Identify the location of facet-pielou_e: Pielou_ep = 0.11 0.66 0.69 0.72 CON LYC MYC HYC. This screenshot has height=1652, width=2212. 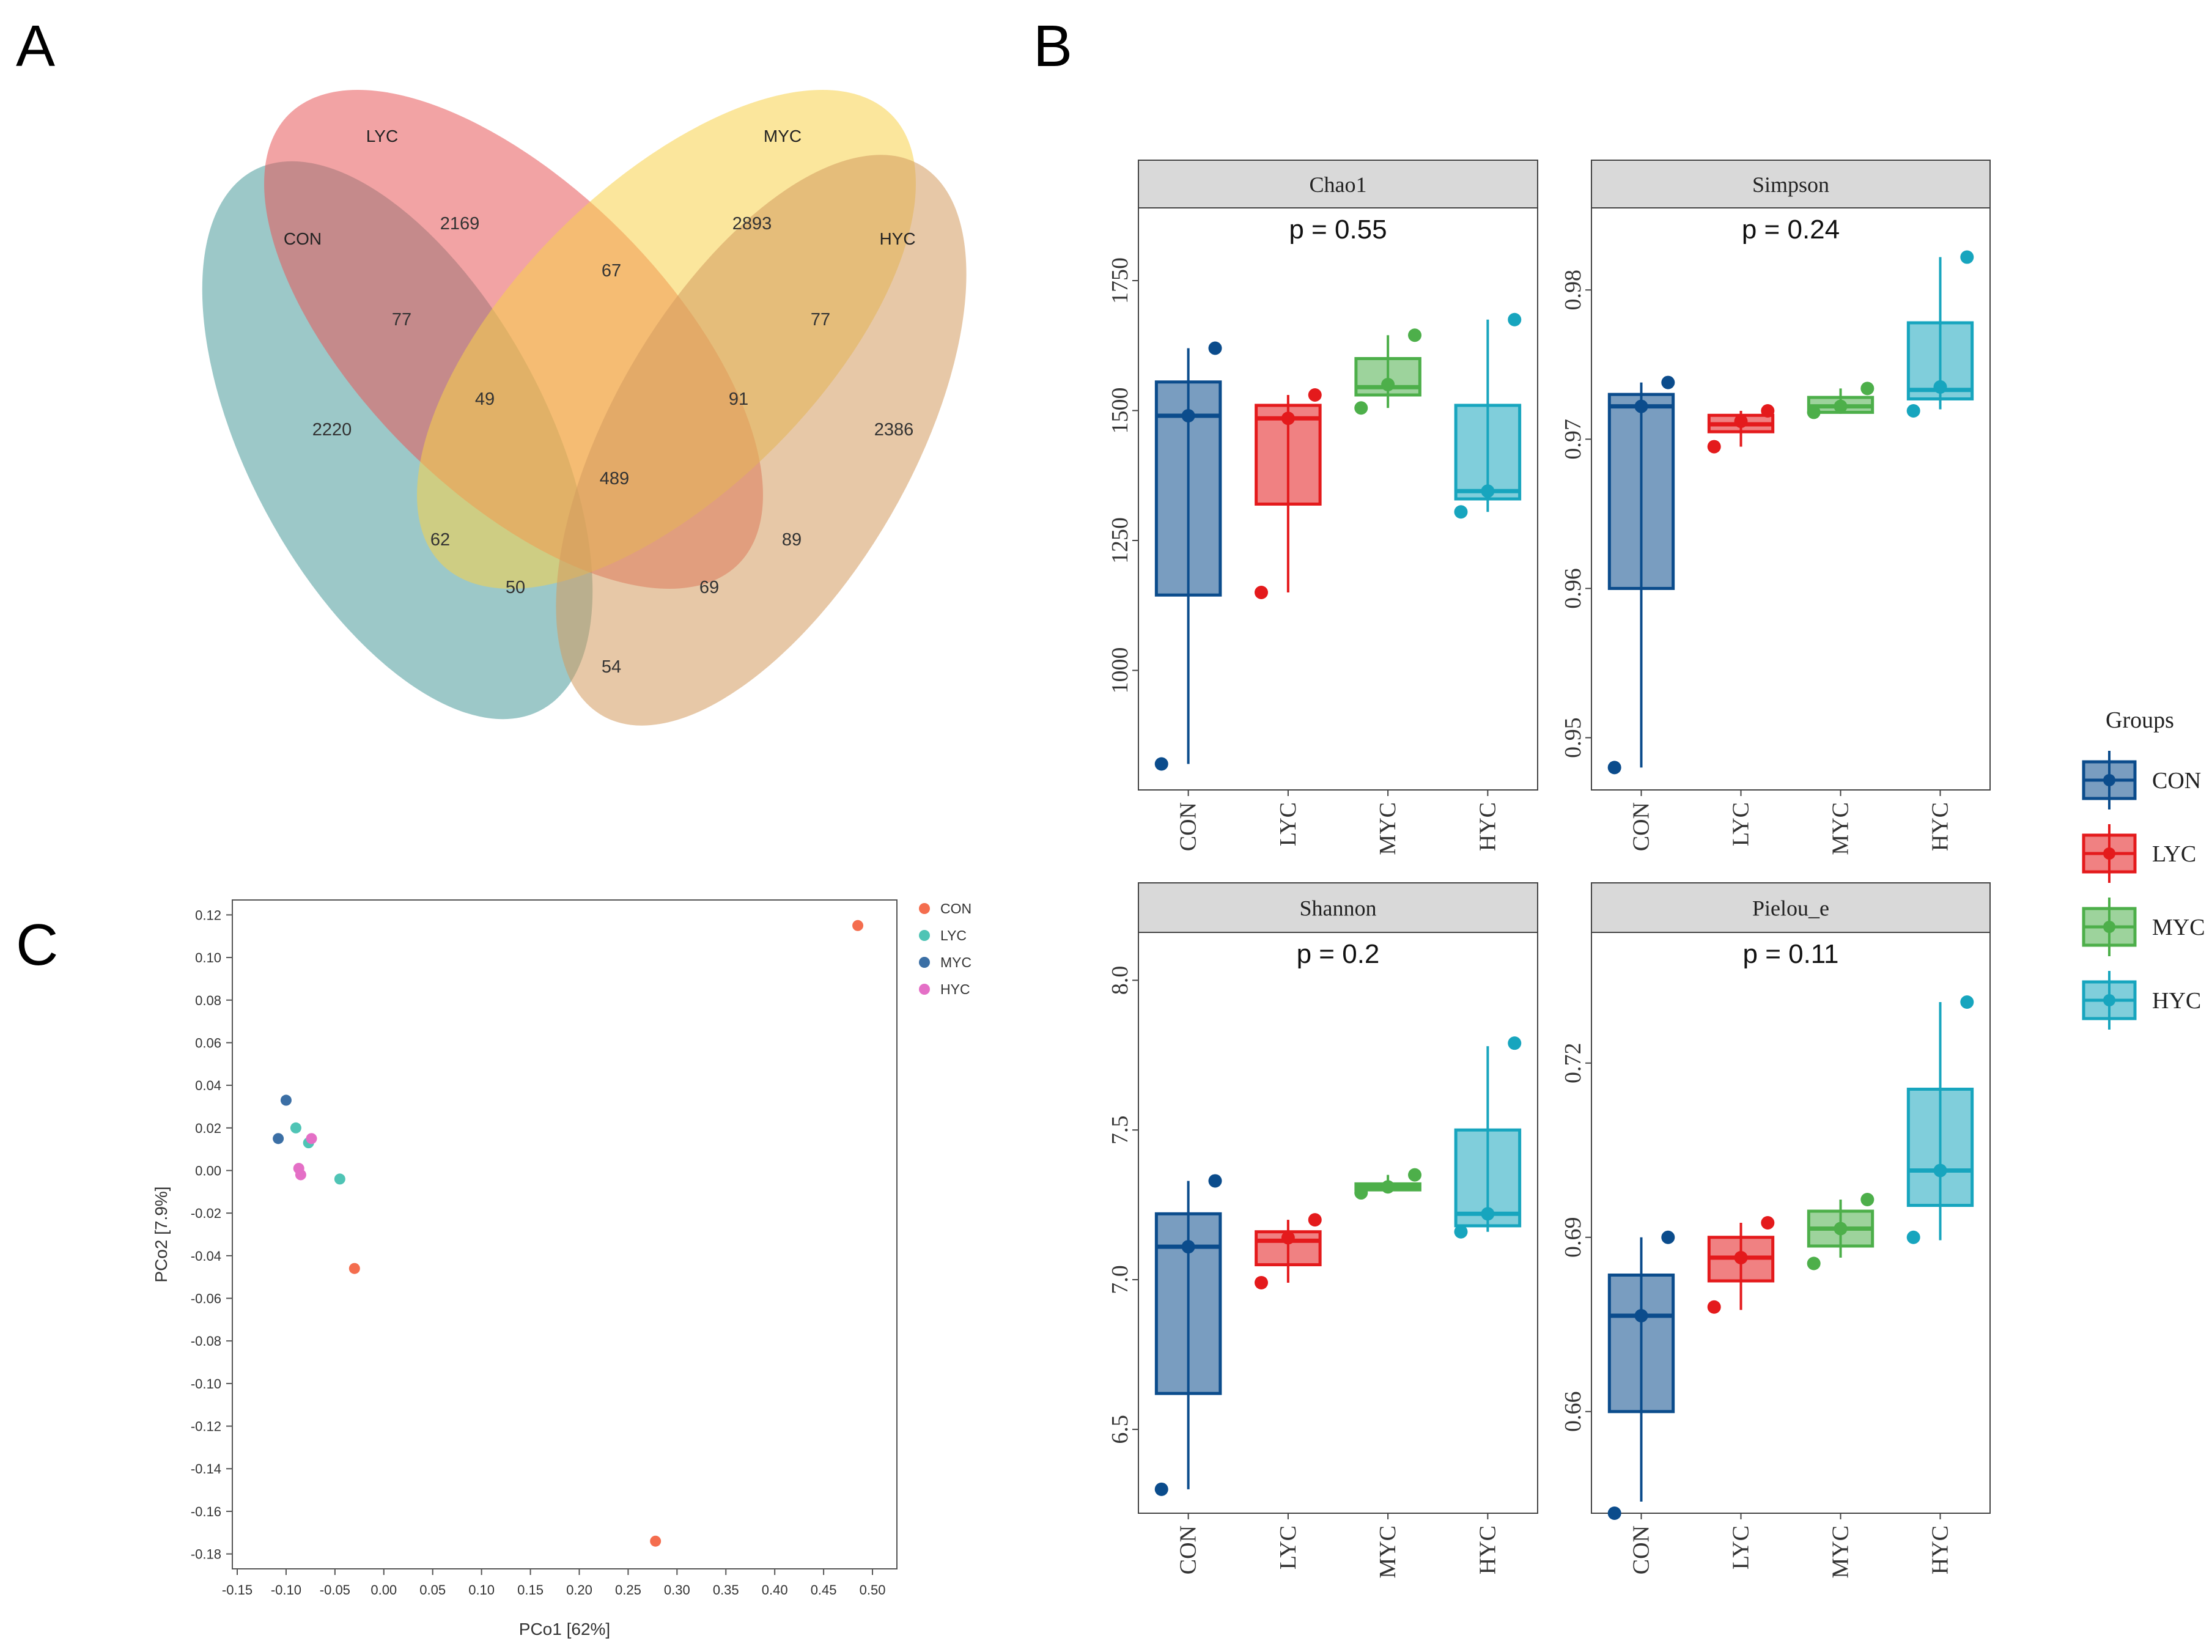
(1775, 1230).